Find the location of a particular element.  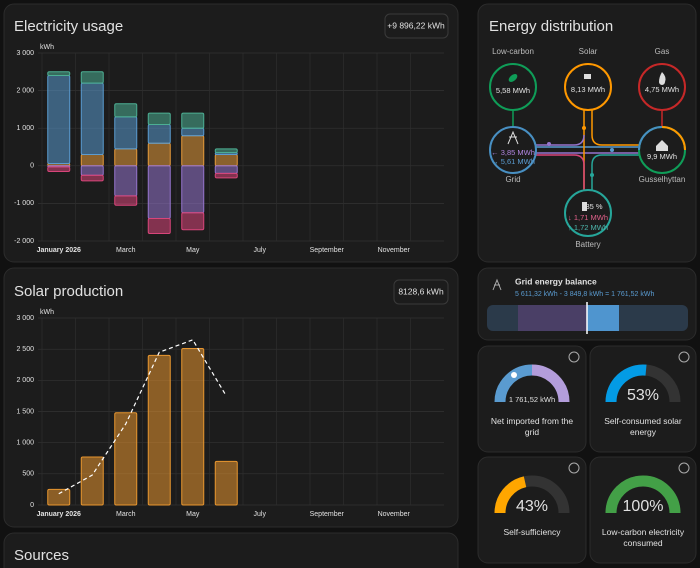

node-label: Low-carbon is located at coordinates (513, 51).